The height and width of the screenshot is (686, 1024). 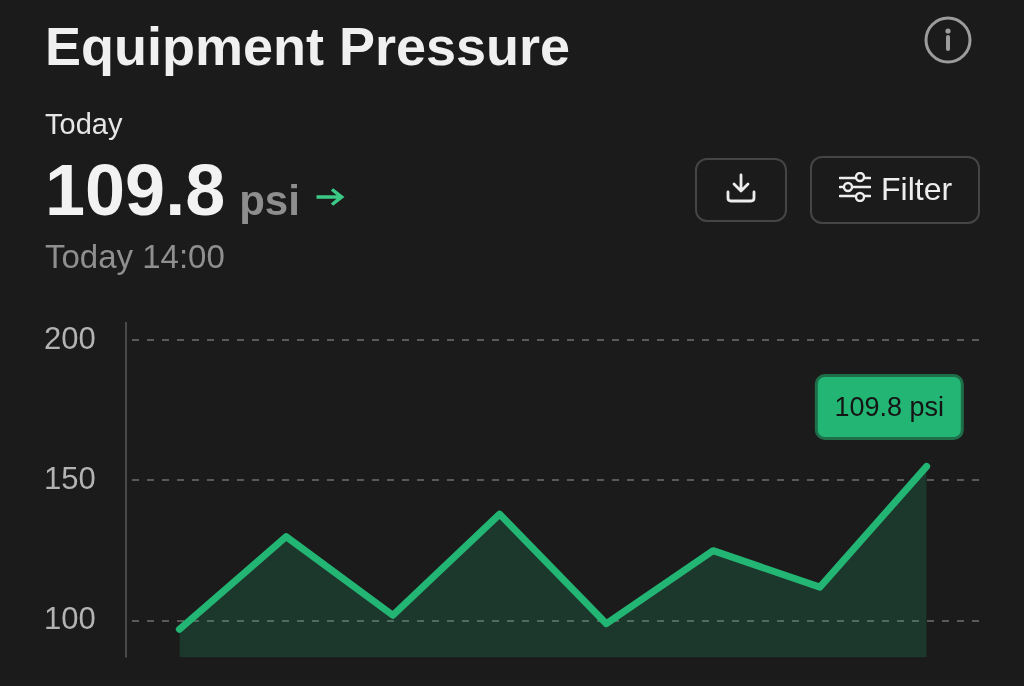 What do you see at coordinates (889, 406) in the screenshot?
I see `annotation: 109.8 psi` at bounding box center [889, 406].